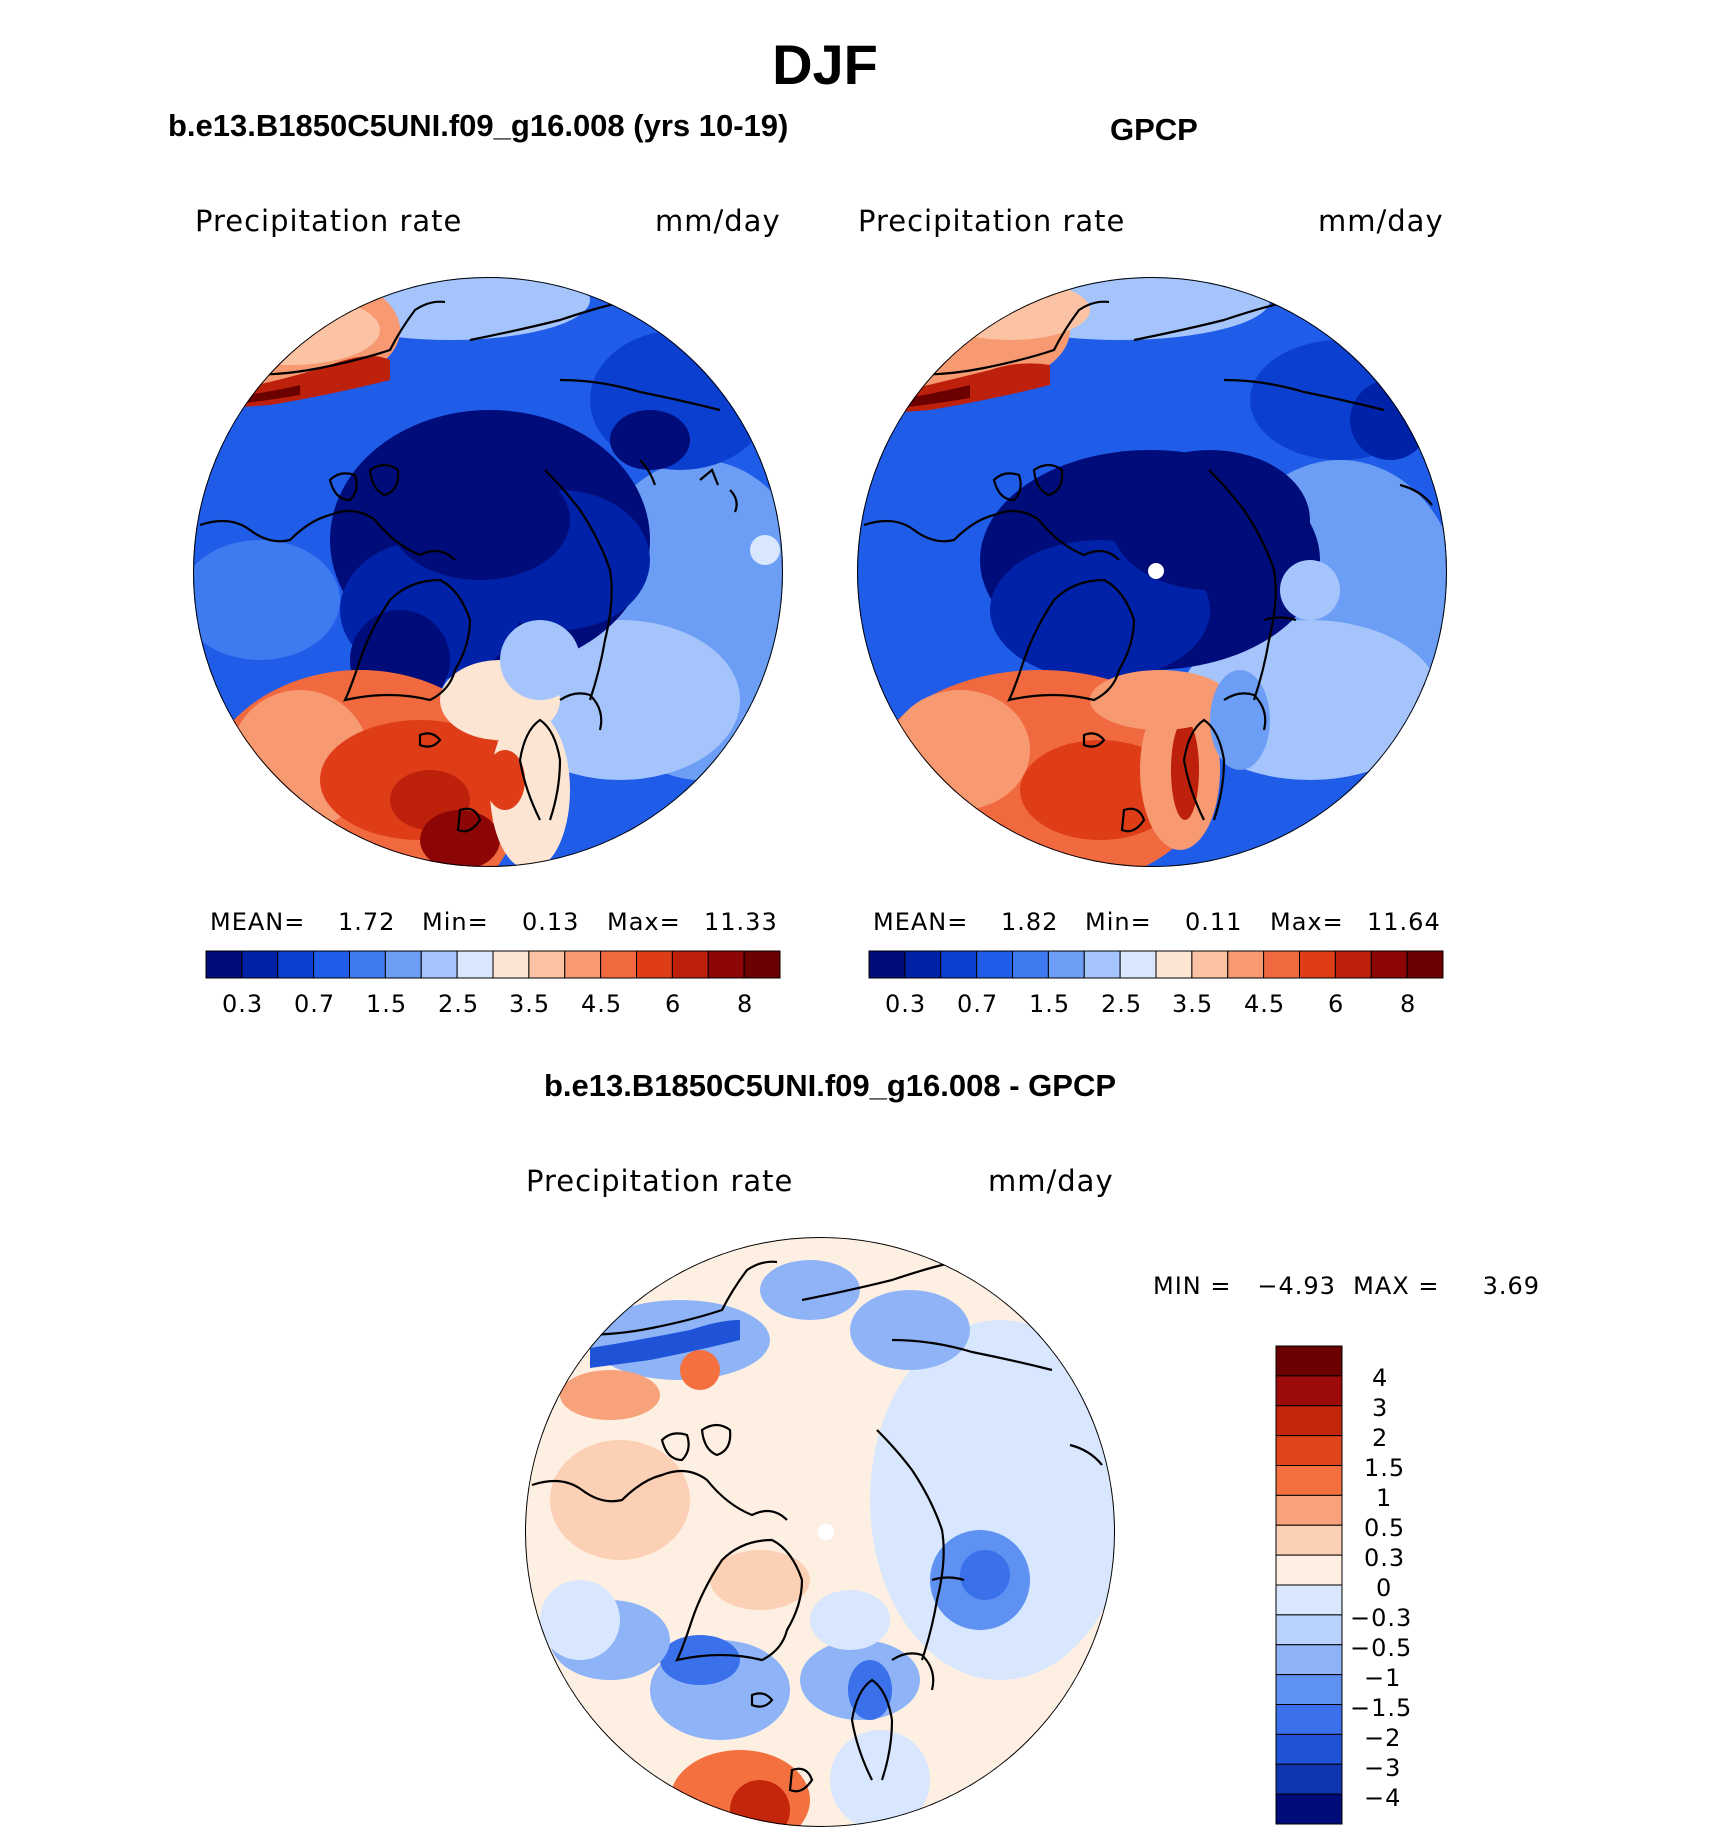 The width and height of the screenshot is (1710, 1840). What do you see at coordinates (906, 1004) in the screenshot?
I see `obs-tick-label: 0.3` at bounding box center [906, 1004].